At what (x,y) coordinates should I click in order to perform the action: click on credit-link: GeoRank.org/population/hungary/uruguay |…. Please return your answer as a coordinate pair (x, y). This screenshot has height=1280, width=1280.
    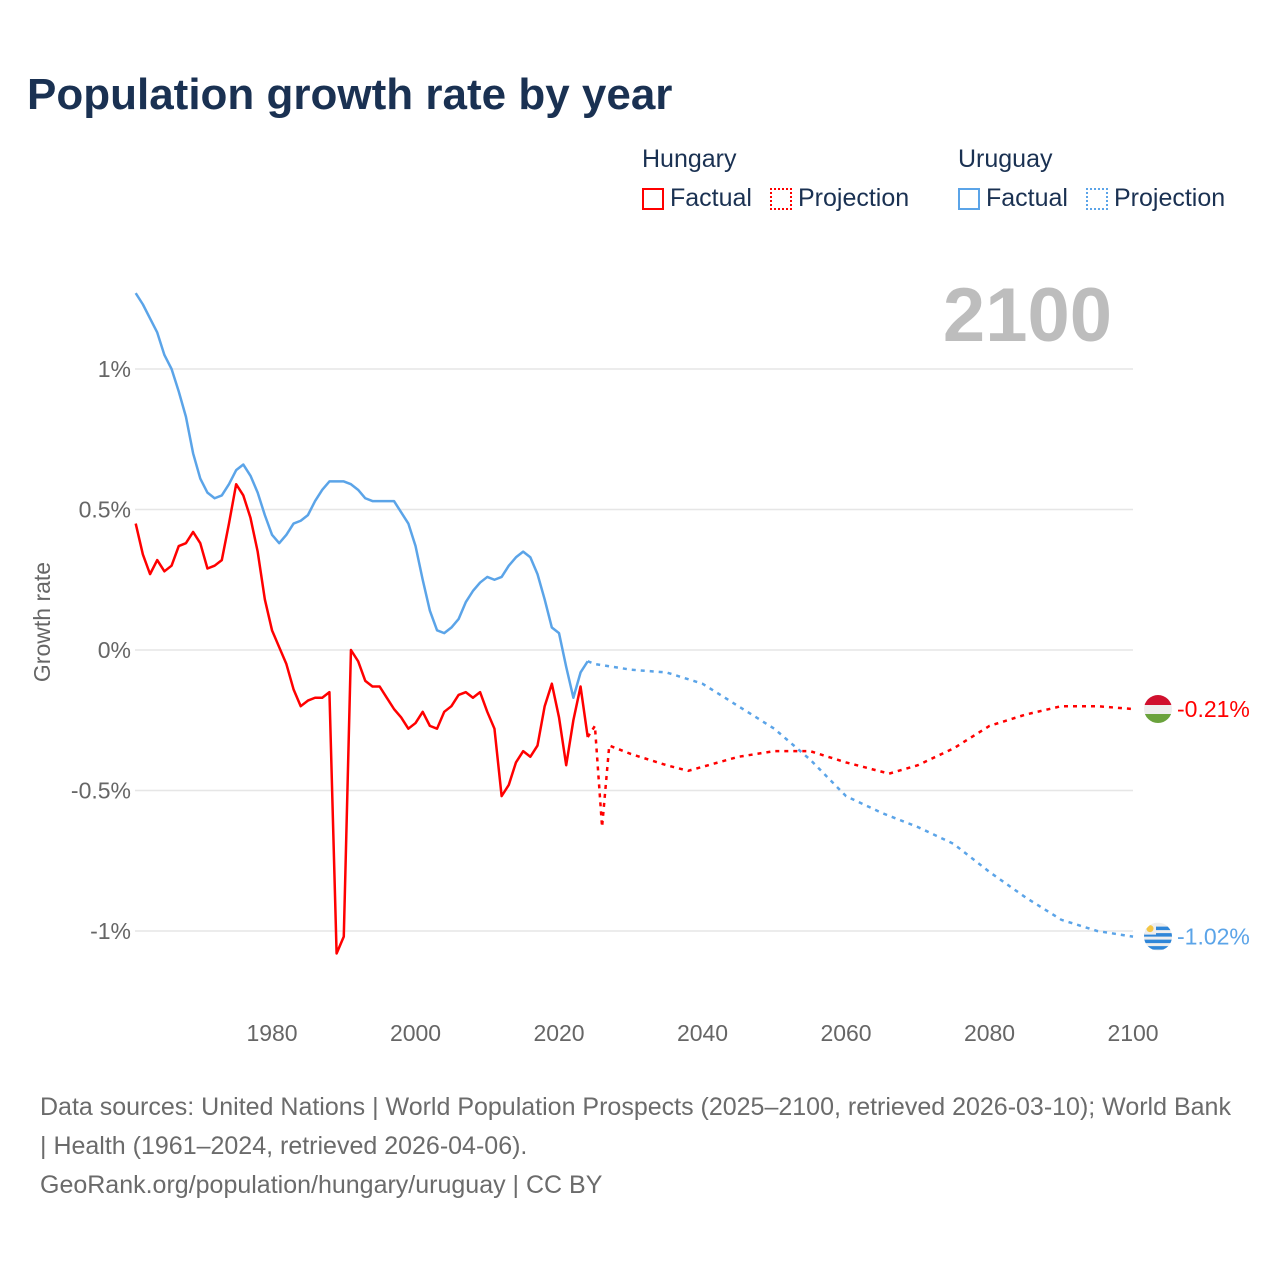
    Looking at the image, I should click on (321, 1185).